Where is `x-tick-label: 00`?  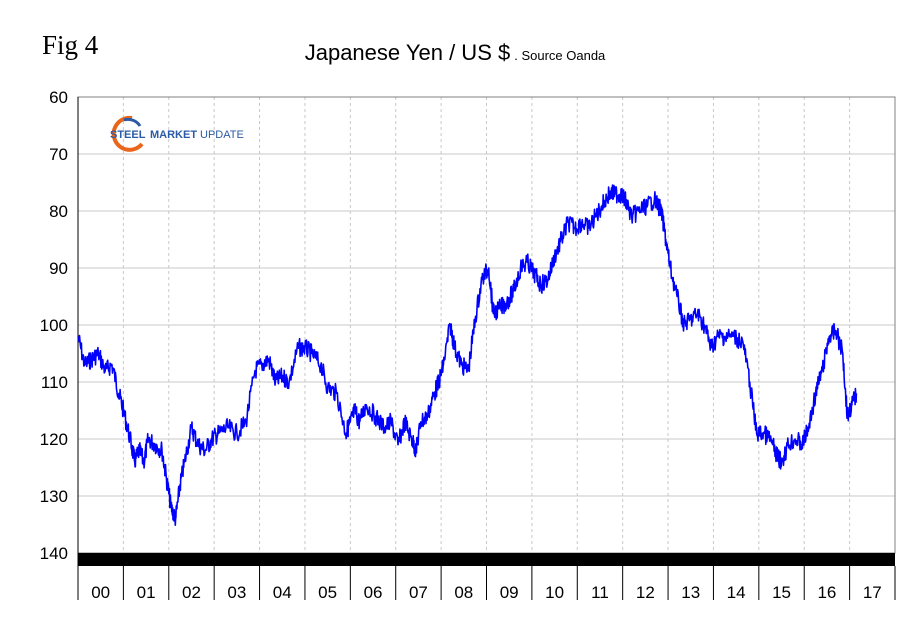 x-tick-label: 00 is located at coordinates (100, 592).